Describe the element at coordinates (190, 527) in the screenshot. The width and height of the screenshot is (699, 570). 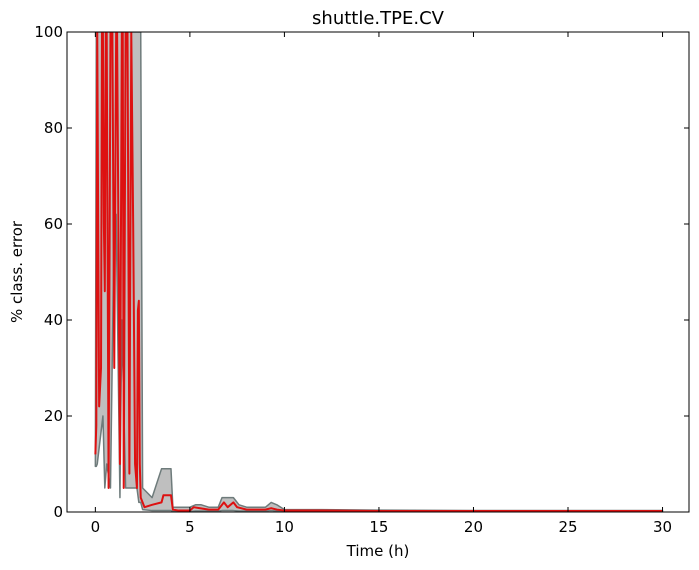
I see `x-tick-label: 5` at that location.